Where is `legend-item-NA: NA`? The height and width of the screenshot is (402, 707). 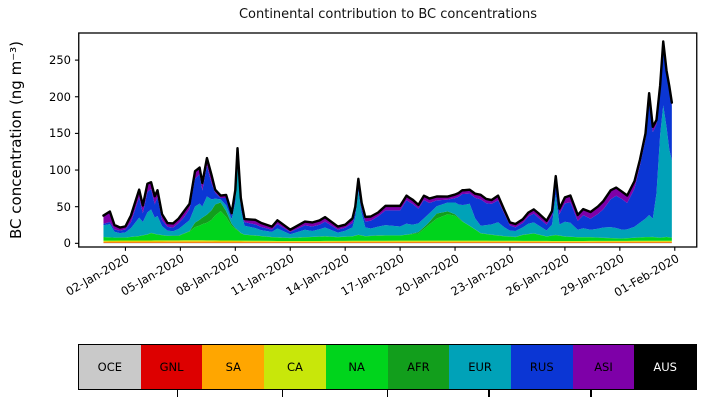 legend-item-NA: NA is located at coordinates (356, 367).